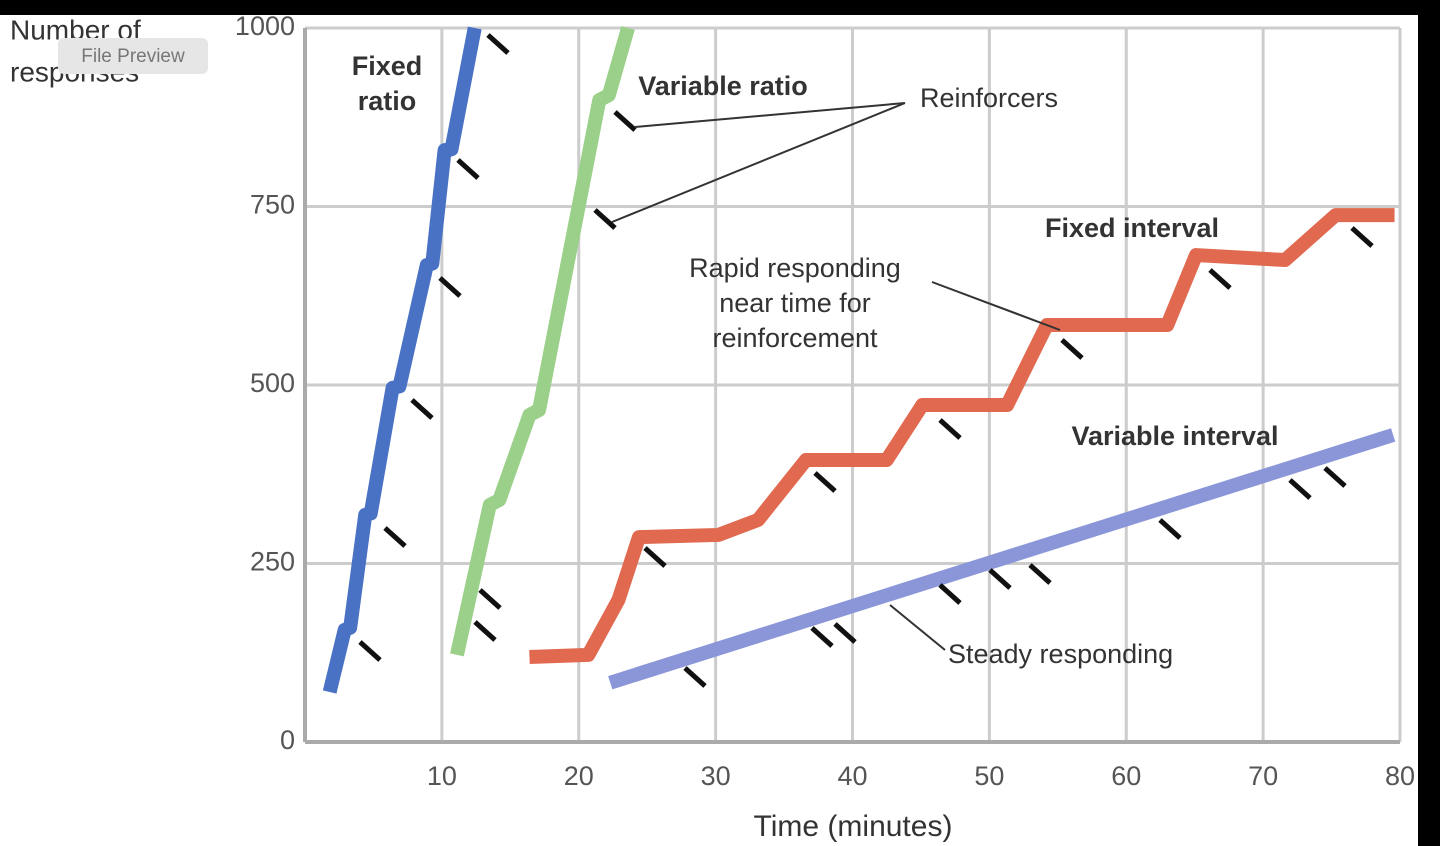 Image resolution: width=1440 pixels, height=846 pixels. What do you see at coordinates (287, 740) in the screenshot?
I see `y-tick-label: 0` at bounding box center [287, 740].